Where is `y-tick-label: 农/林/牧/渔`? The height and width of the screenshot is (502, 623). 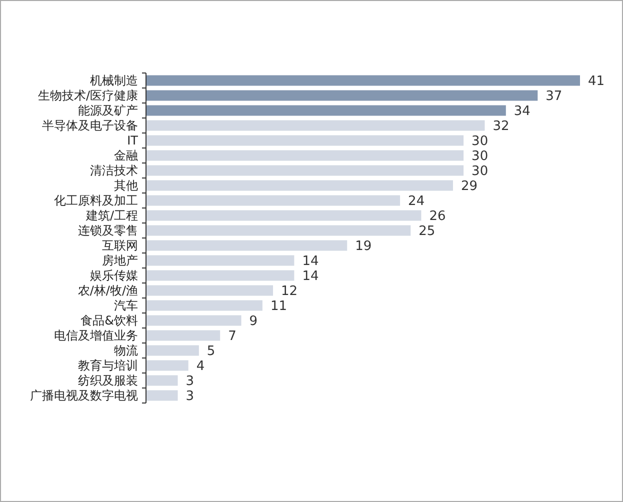
y-tick-label: 农/林/牧/渔 is located at coordinates (108, 291).